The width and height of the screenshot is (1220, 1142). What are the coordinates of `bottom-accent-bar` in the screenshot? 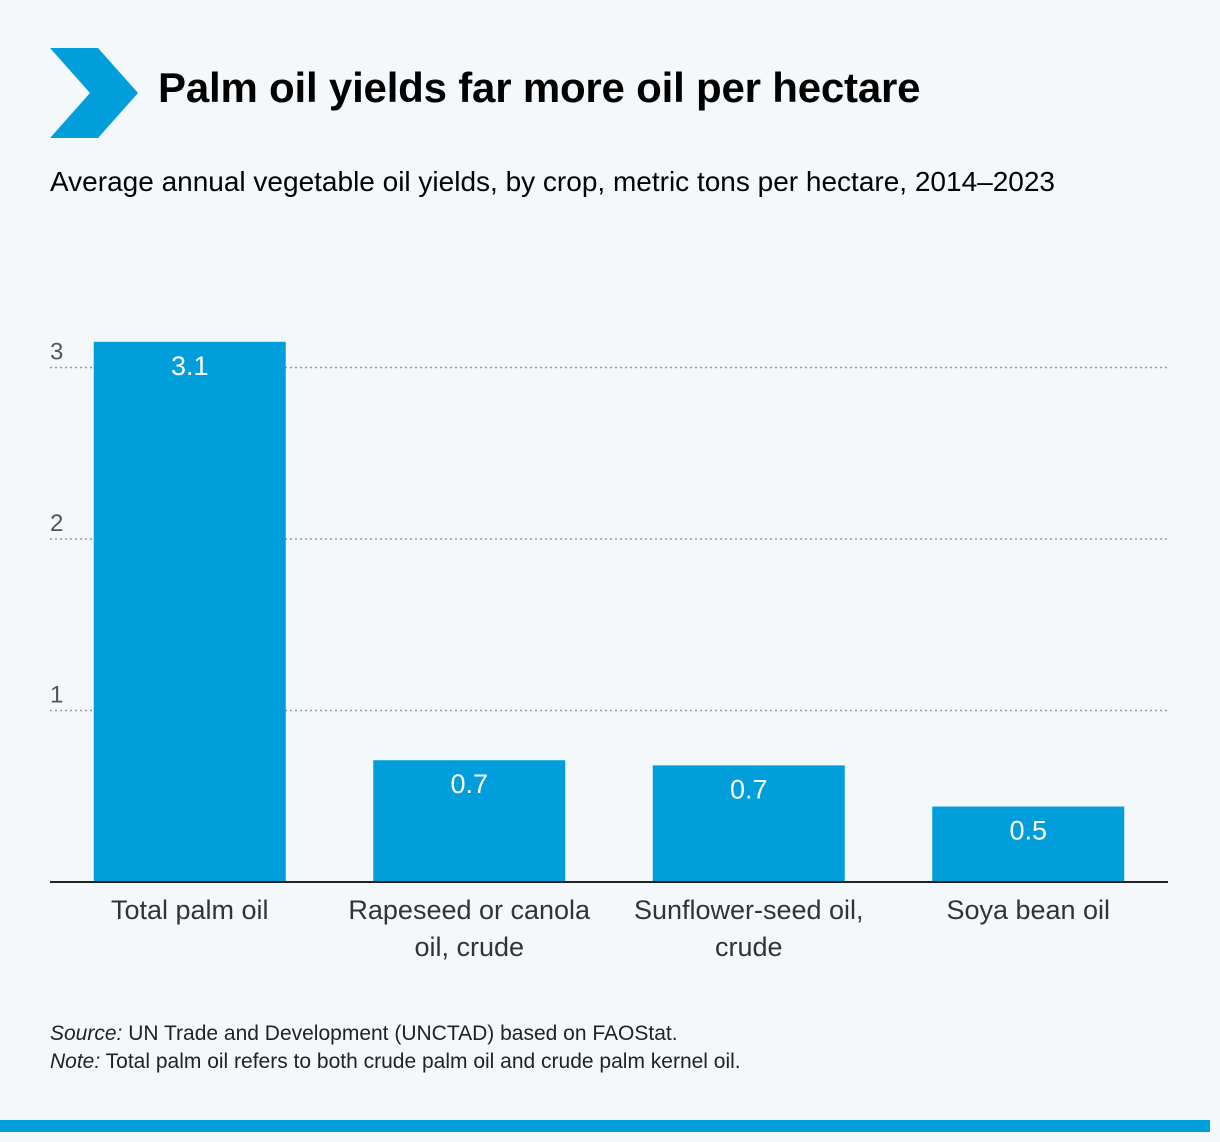 It's located at (605, 1126).